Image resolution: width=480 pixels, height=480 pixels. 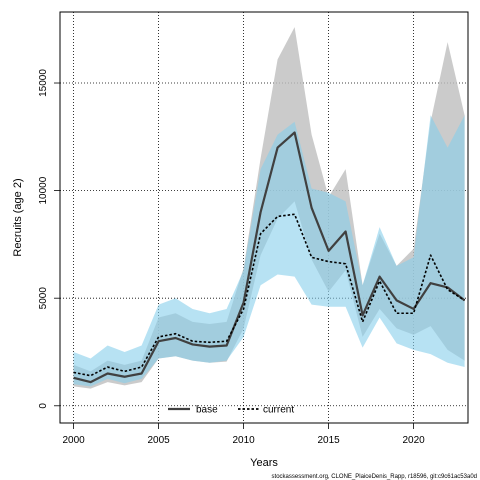 I want to click on x-tick-label-2015: 2015, so click(x=328, y=440).